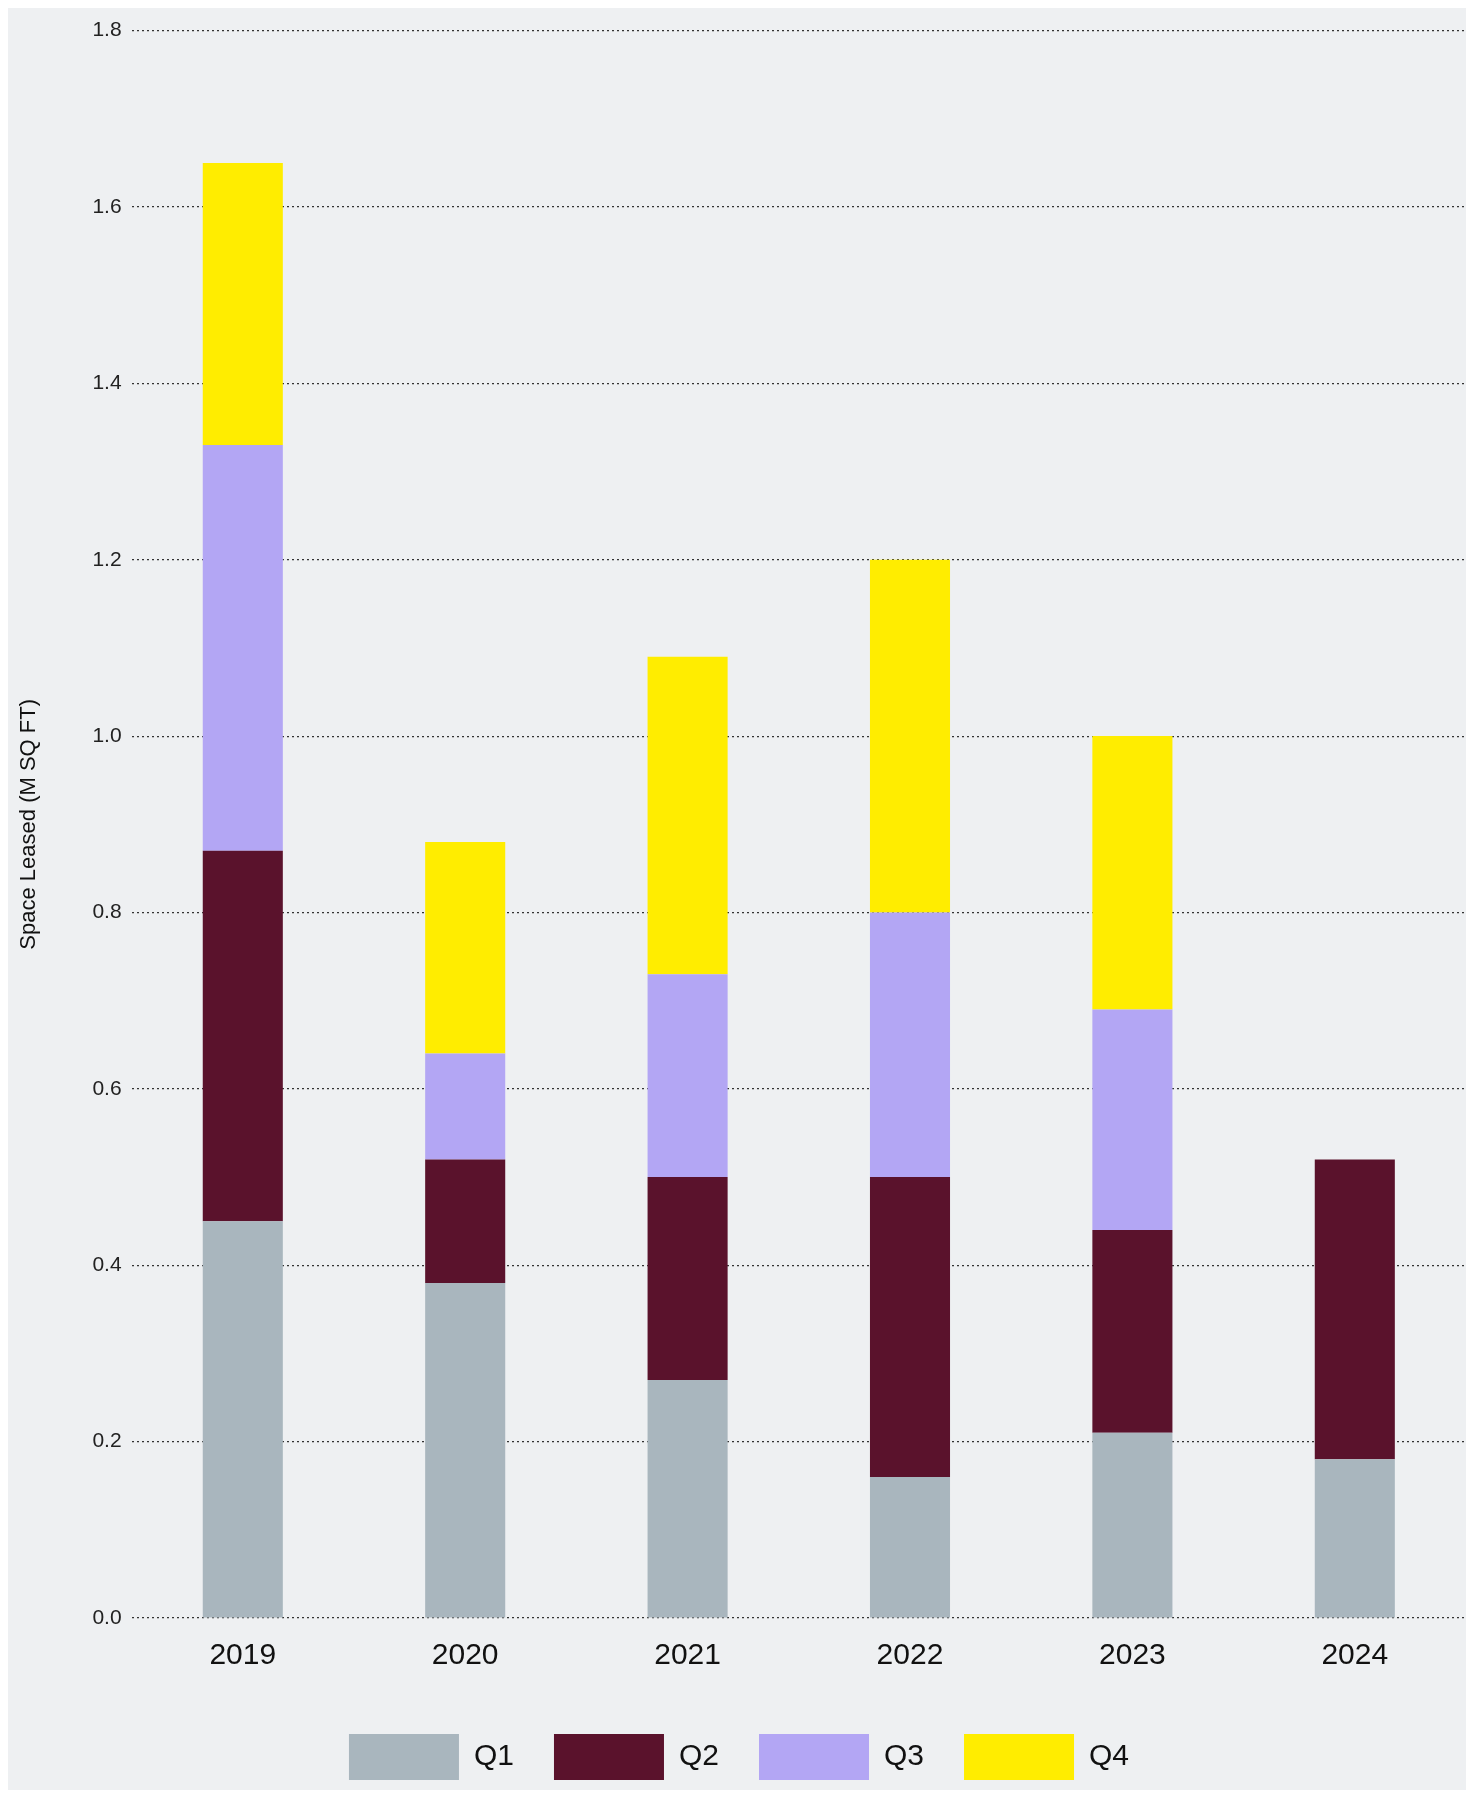  Describe the element at coordinates (910, 1654) in the screenshot. I see `x-tick-label: 2022` at that location.